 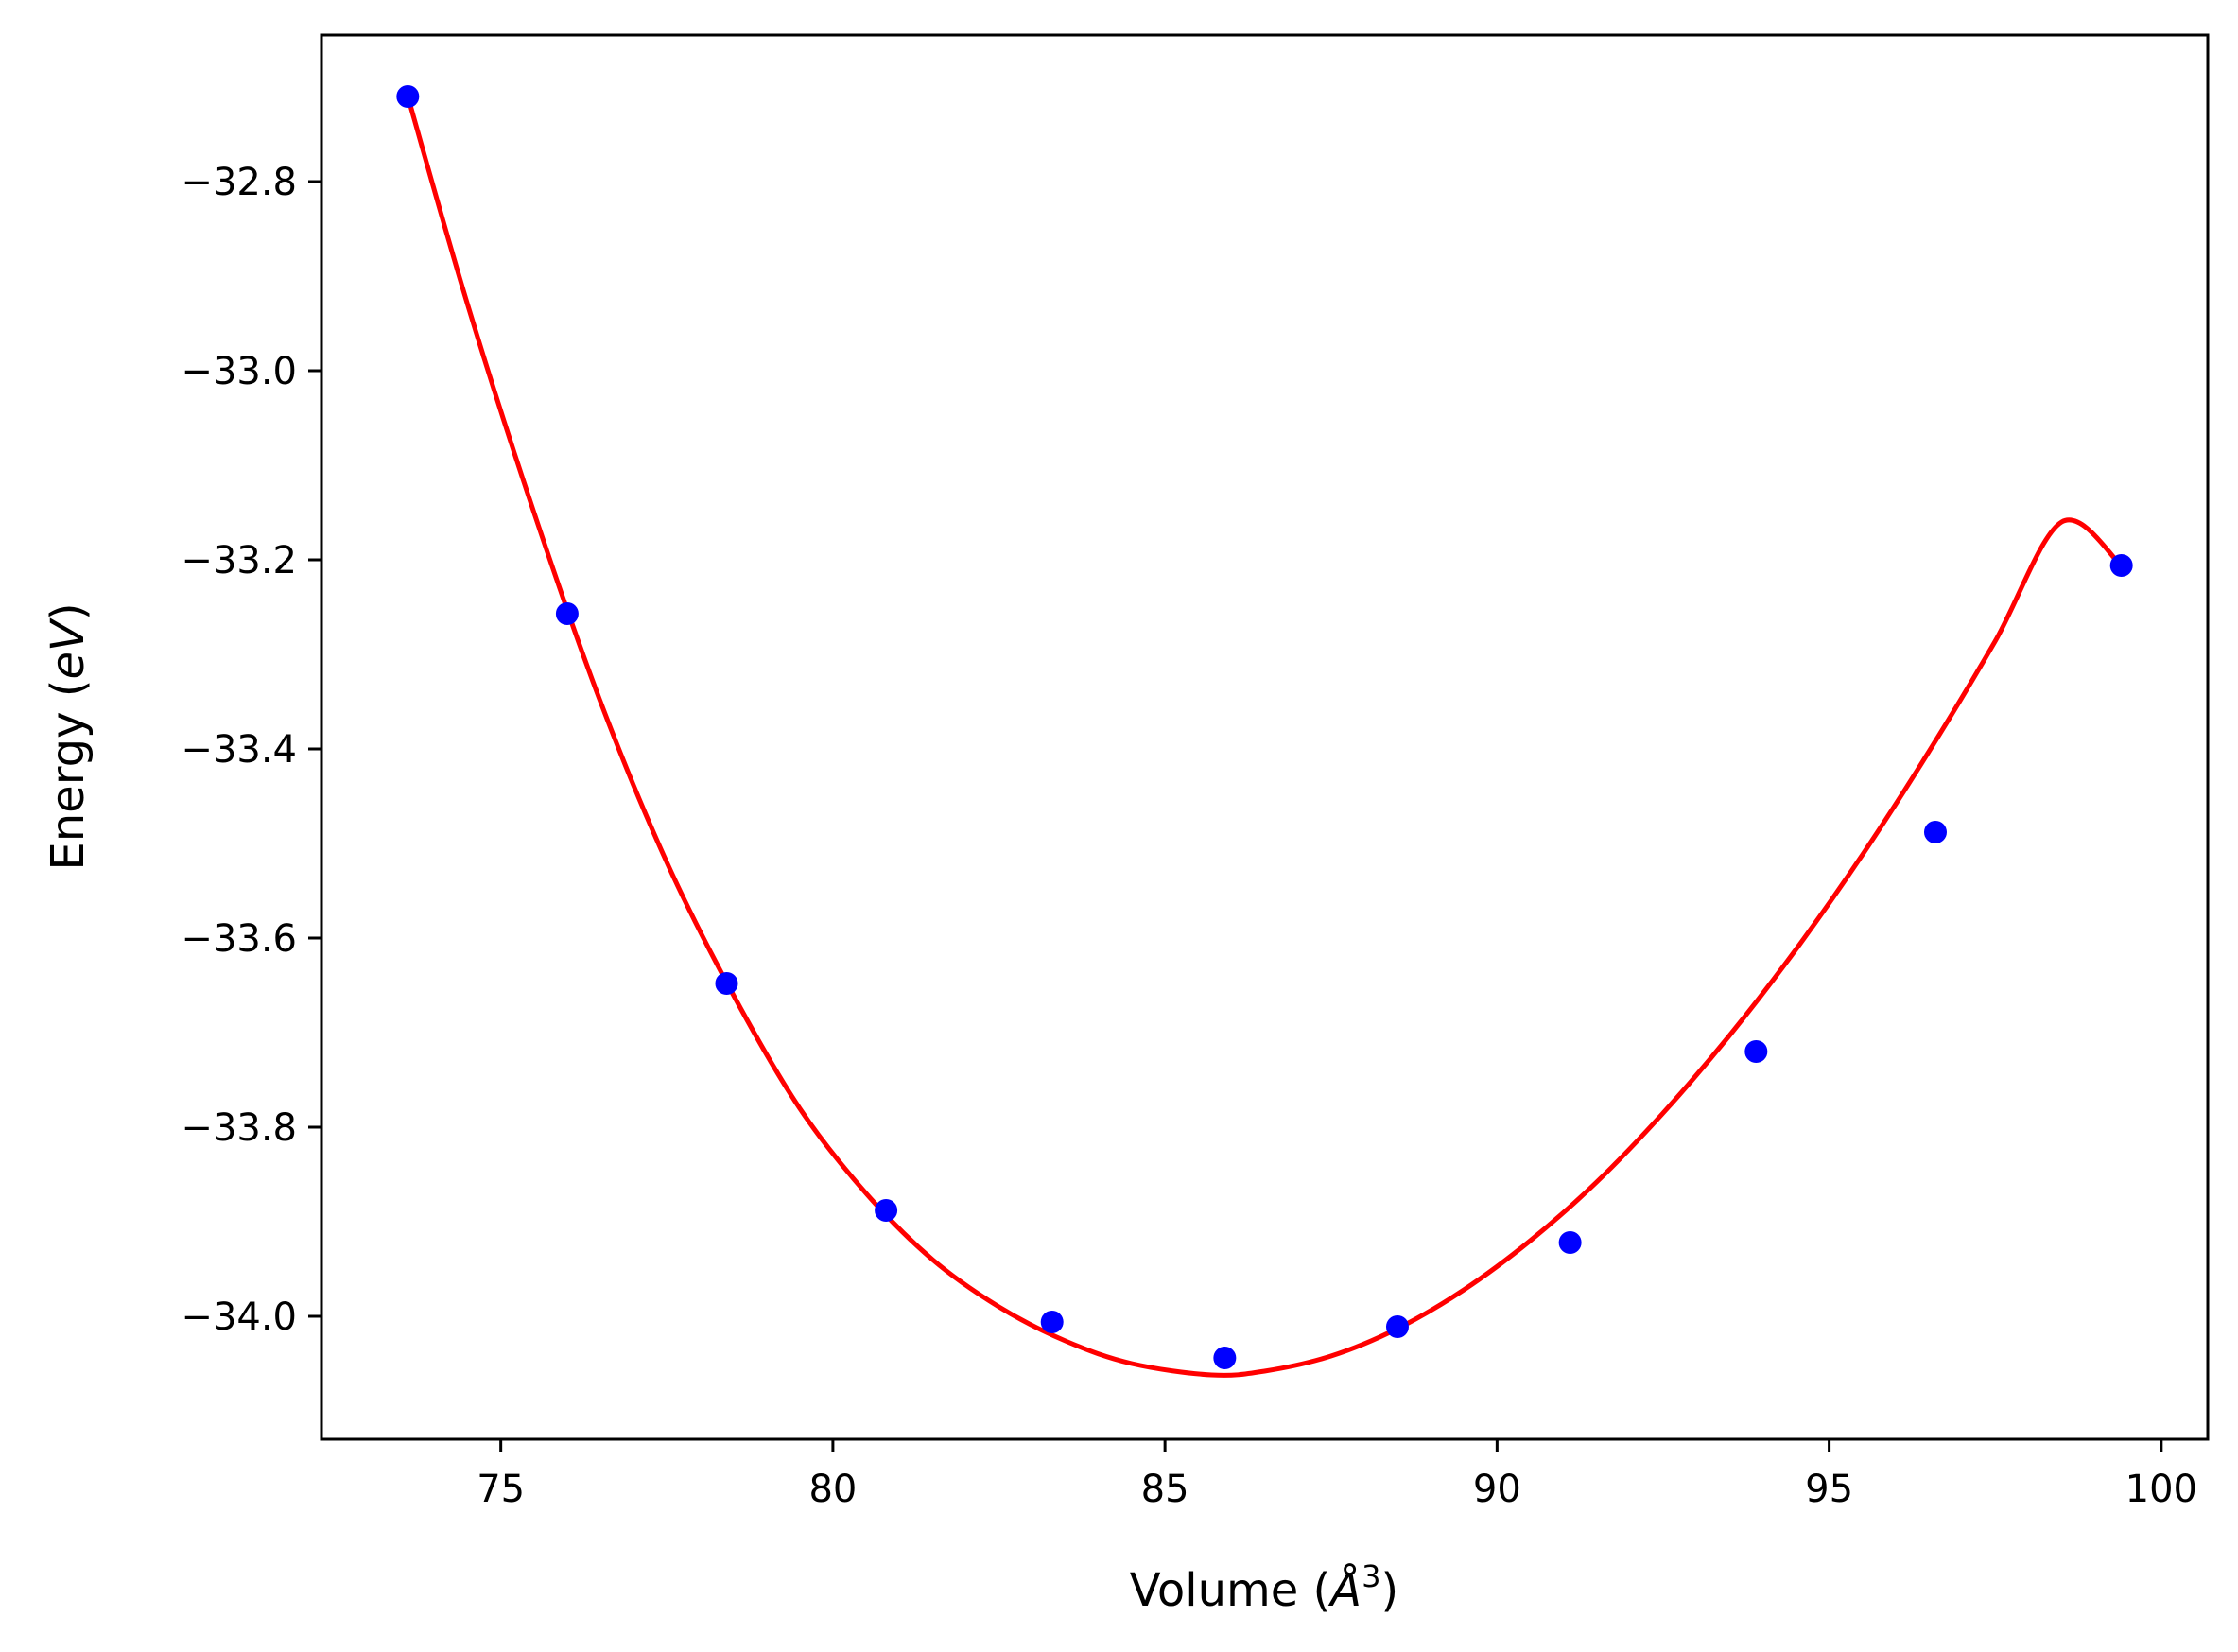 I want to click on y-axis-label: Energy (eV), so click(x=68, y=736).